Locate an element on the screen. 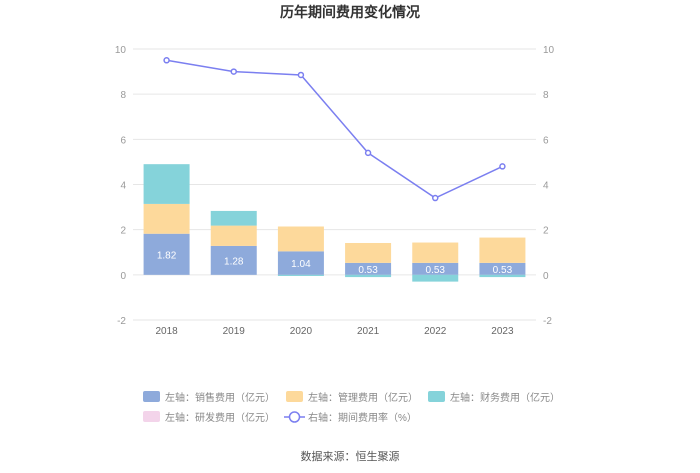  right-tick-label: 4 is located at coordinates (546, 186).